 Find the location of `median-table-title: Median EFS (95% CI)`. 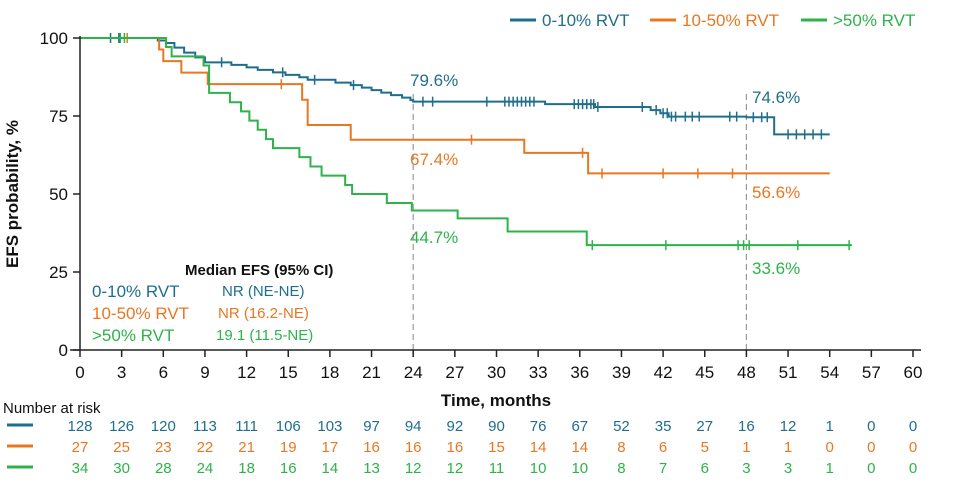

median-table-title: Median EFS (95% CI) is located at coordinates (259, 270).